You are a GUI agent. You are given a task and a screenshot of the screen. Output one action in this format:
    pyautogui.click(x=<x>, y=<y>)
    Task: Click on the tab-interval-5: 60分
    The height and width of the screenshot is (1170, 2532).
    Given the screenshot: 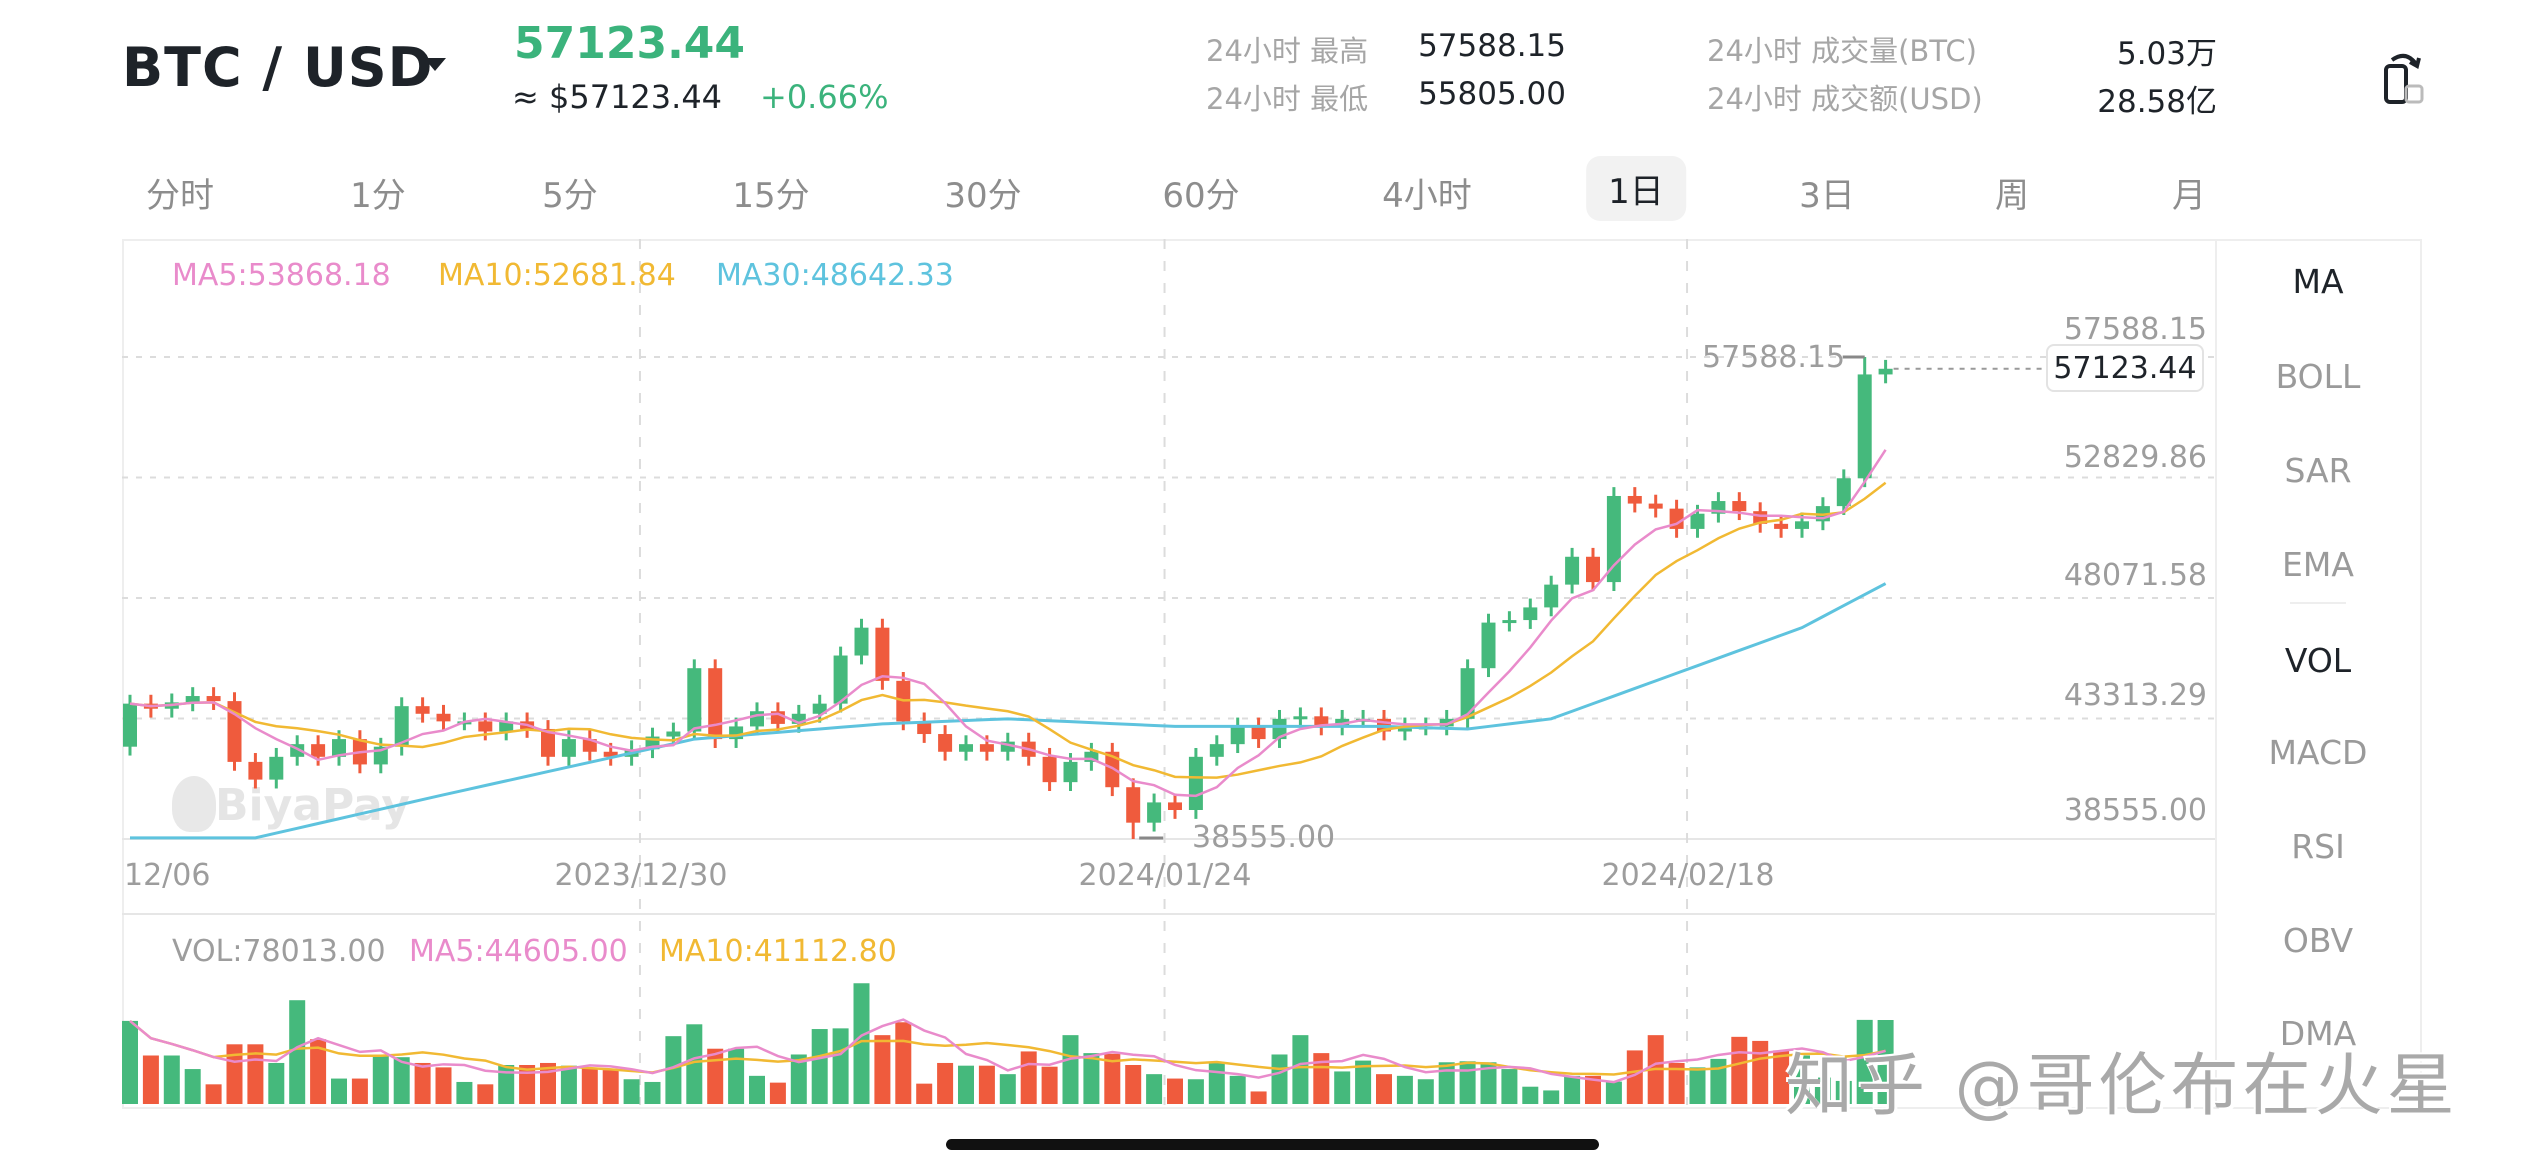 What is the action you would take?
    pyautogui.click(x=1201, y=196)
    